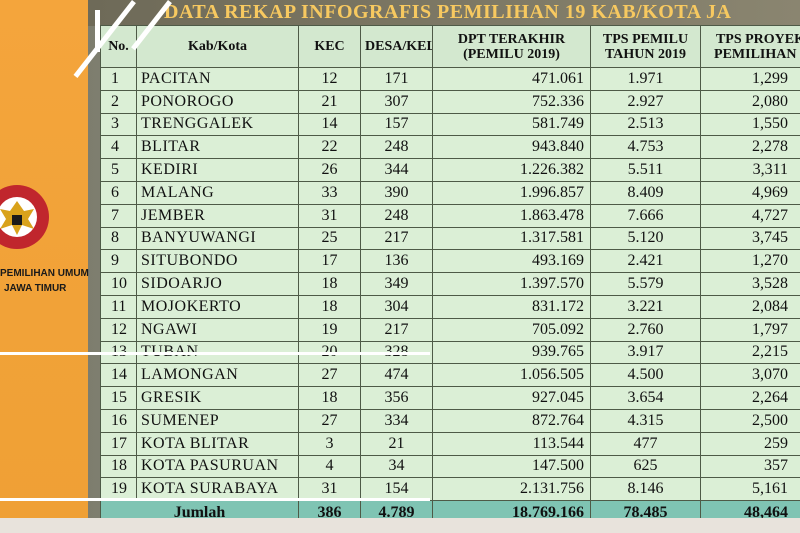  Describe the element at coordinates (396, 306) in the screenshot. I see `row-desa-kel: 304` at that location.